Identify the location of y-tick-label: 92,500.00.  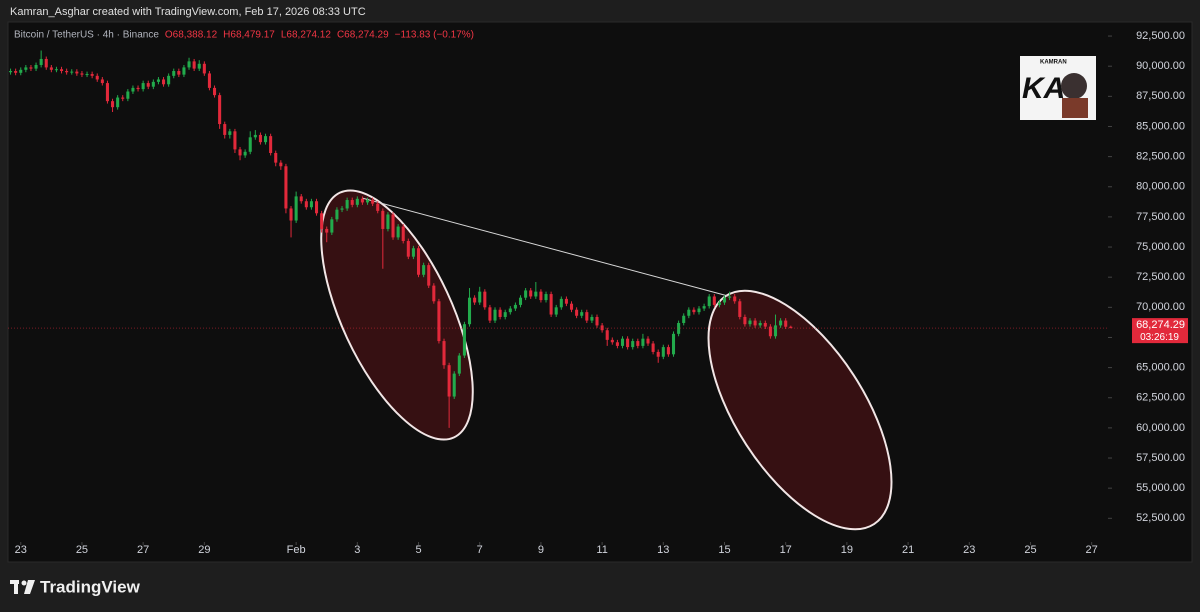
(1160, 36).